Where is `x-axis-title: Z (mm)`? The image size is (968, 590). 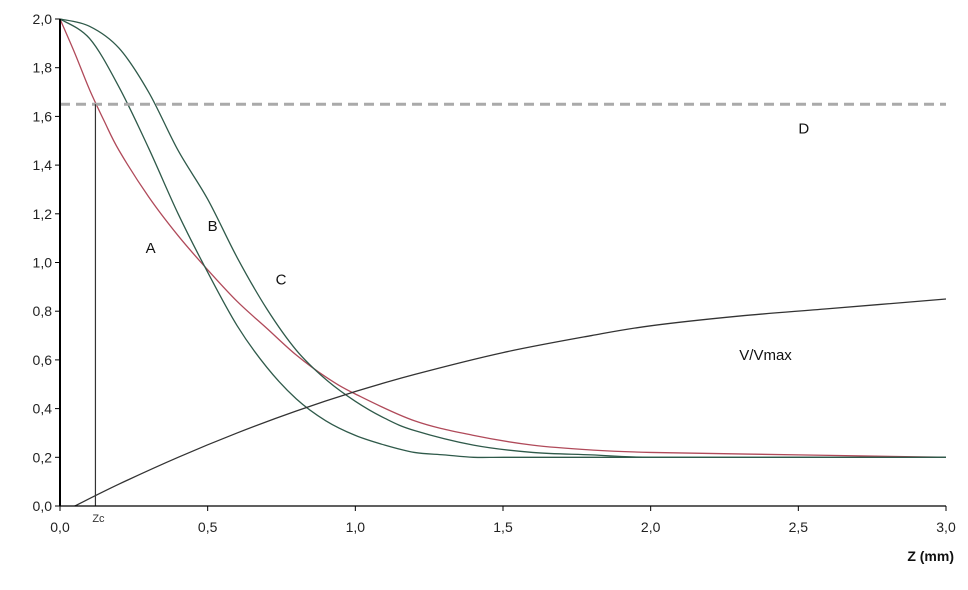 x-axis-title: Z (mm) is located at coordinates (930, 556).